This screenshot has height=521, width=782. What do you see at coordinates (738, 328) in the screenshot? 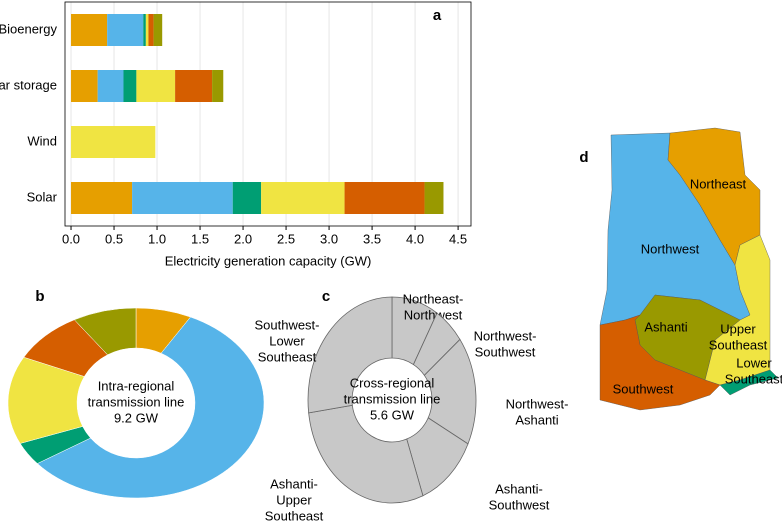
I see `region-label: Upper` at bounding box center [738, 328].